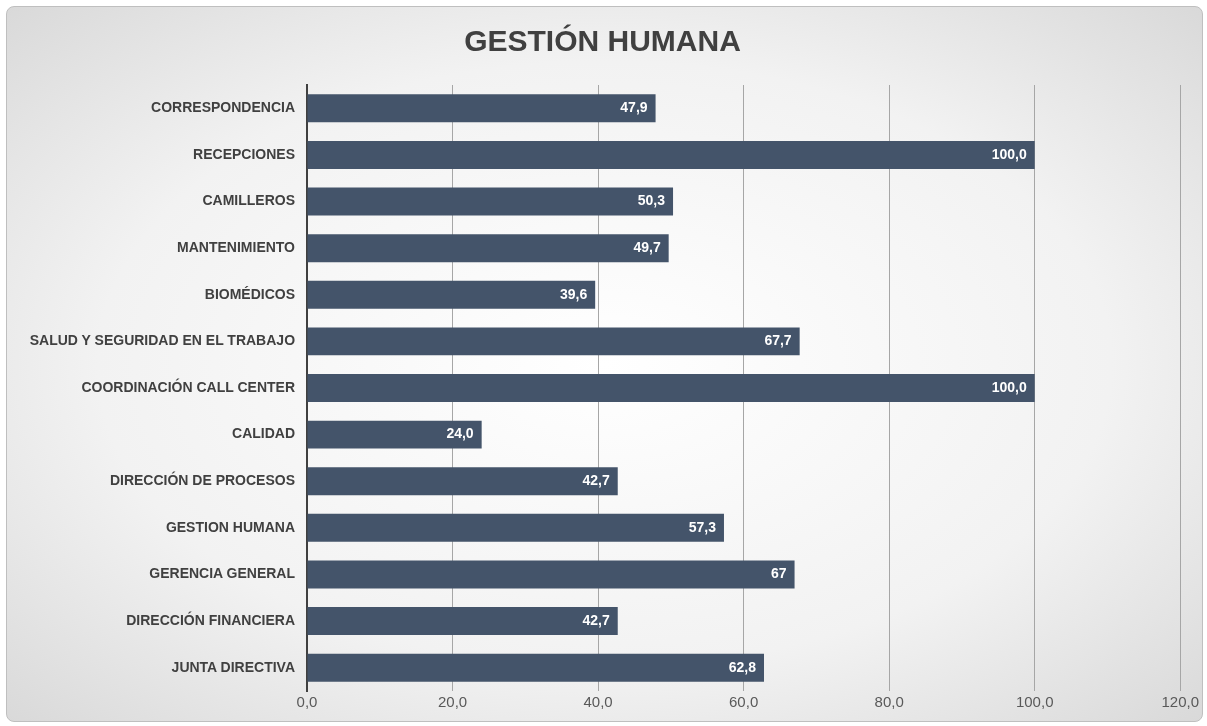  Describe the element at coordinates (598, 702) in the screenshot. I see `x-tick-label: 40,0` at that location.